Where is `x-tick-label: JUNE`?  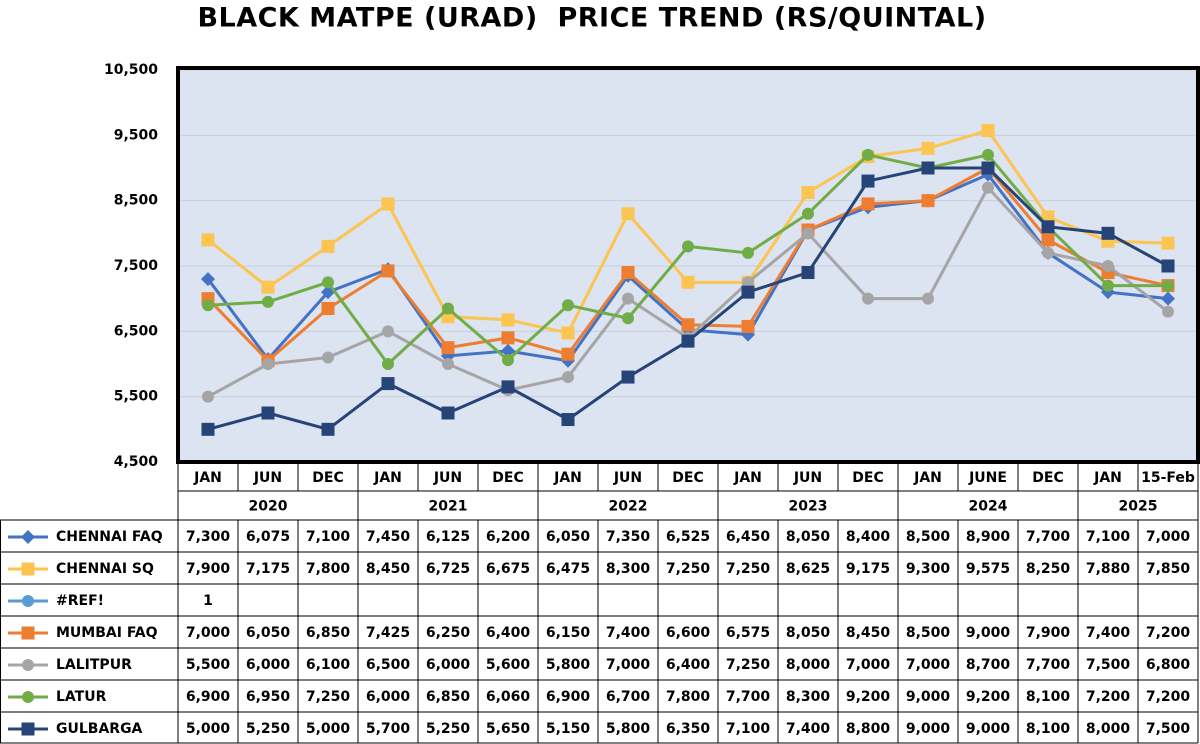 x-tick-label: JUNE is located at coordinates (987, 478).